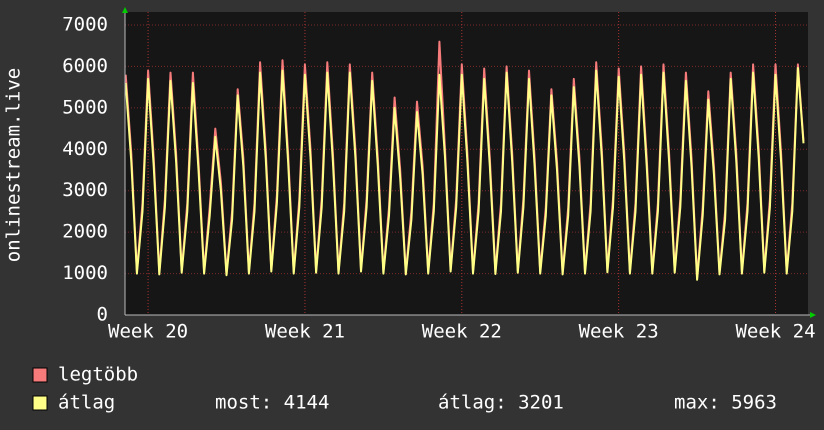  I want to click on legend-label: legtöbb, so click(98, 375).